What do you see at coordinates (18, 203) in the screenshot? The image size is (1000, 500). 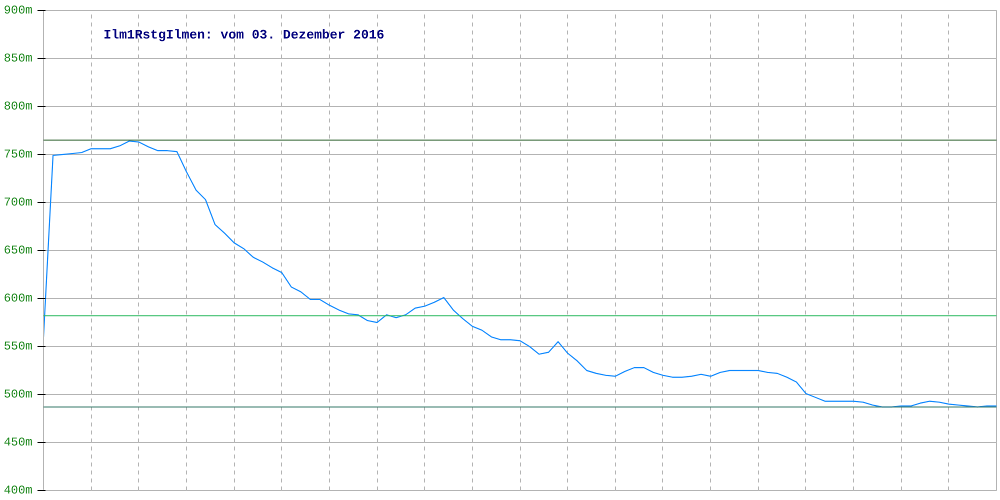 I see `y-tick-label: 700m` at bounding box center [18, 203].